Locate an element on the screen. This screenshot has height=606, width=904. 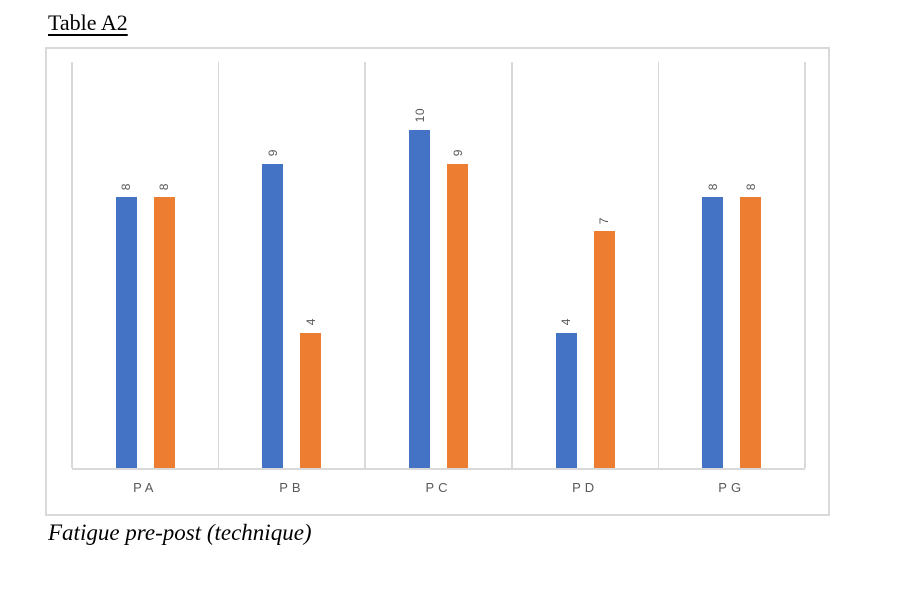
chart-caption: Fatigue pre-post (technique) is located at coordinates (180, 532).